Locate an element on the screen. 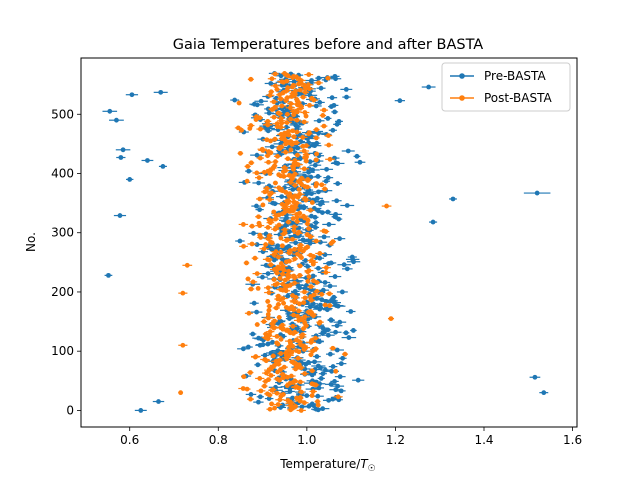  x-tick-label: 0.6 is located at coordinates (129, 440).